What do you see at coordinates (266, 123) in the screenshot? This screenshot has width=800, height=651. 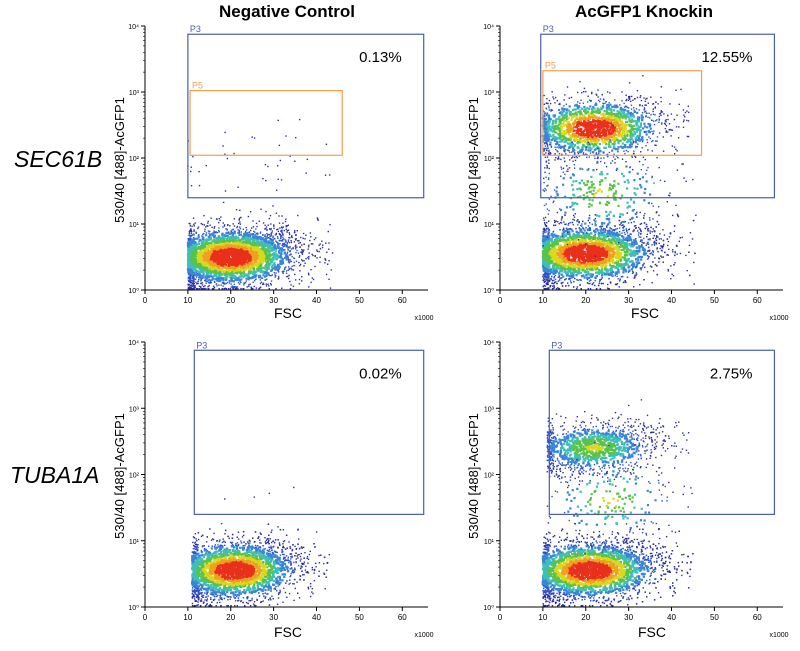 I see `gate-p5` at bounding box center [266, 123].